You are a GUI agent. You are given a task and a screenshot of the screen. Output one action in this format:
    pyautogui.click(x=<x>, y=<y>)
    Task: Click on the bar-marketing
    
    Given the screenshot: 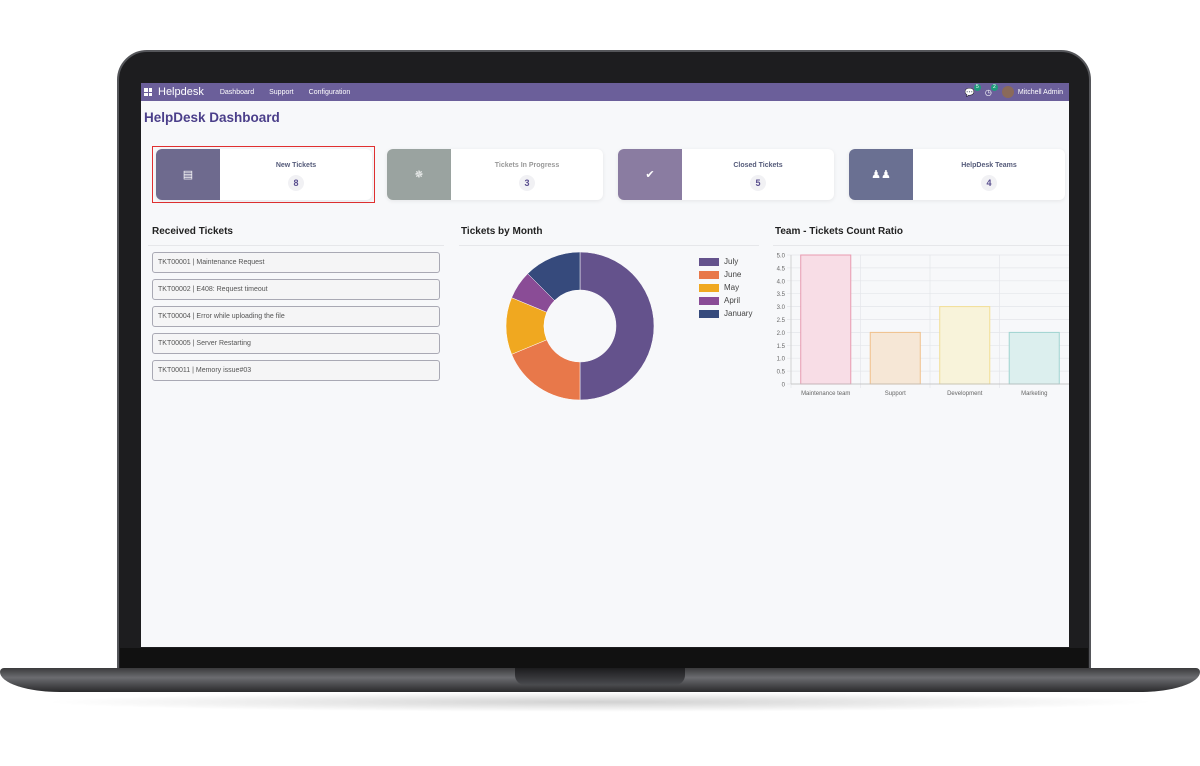 What is the action you would take?
    pyautogui.click(x=1034, y=358)
    